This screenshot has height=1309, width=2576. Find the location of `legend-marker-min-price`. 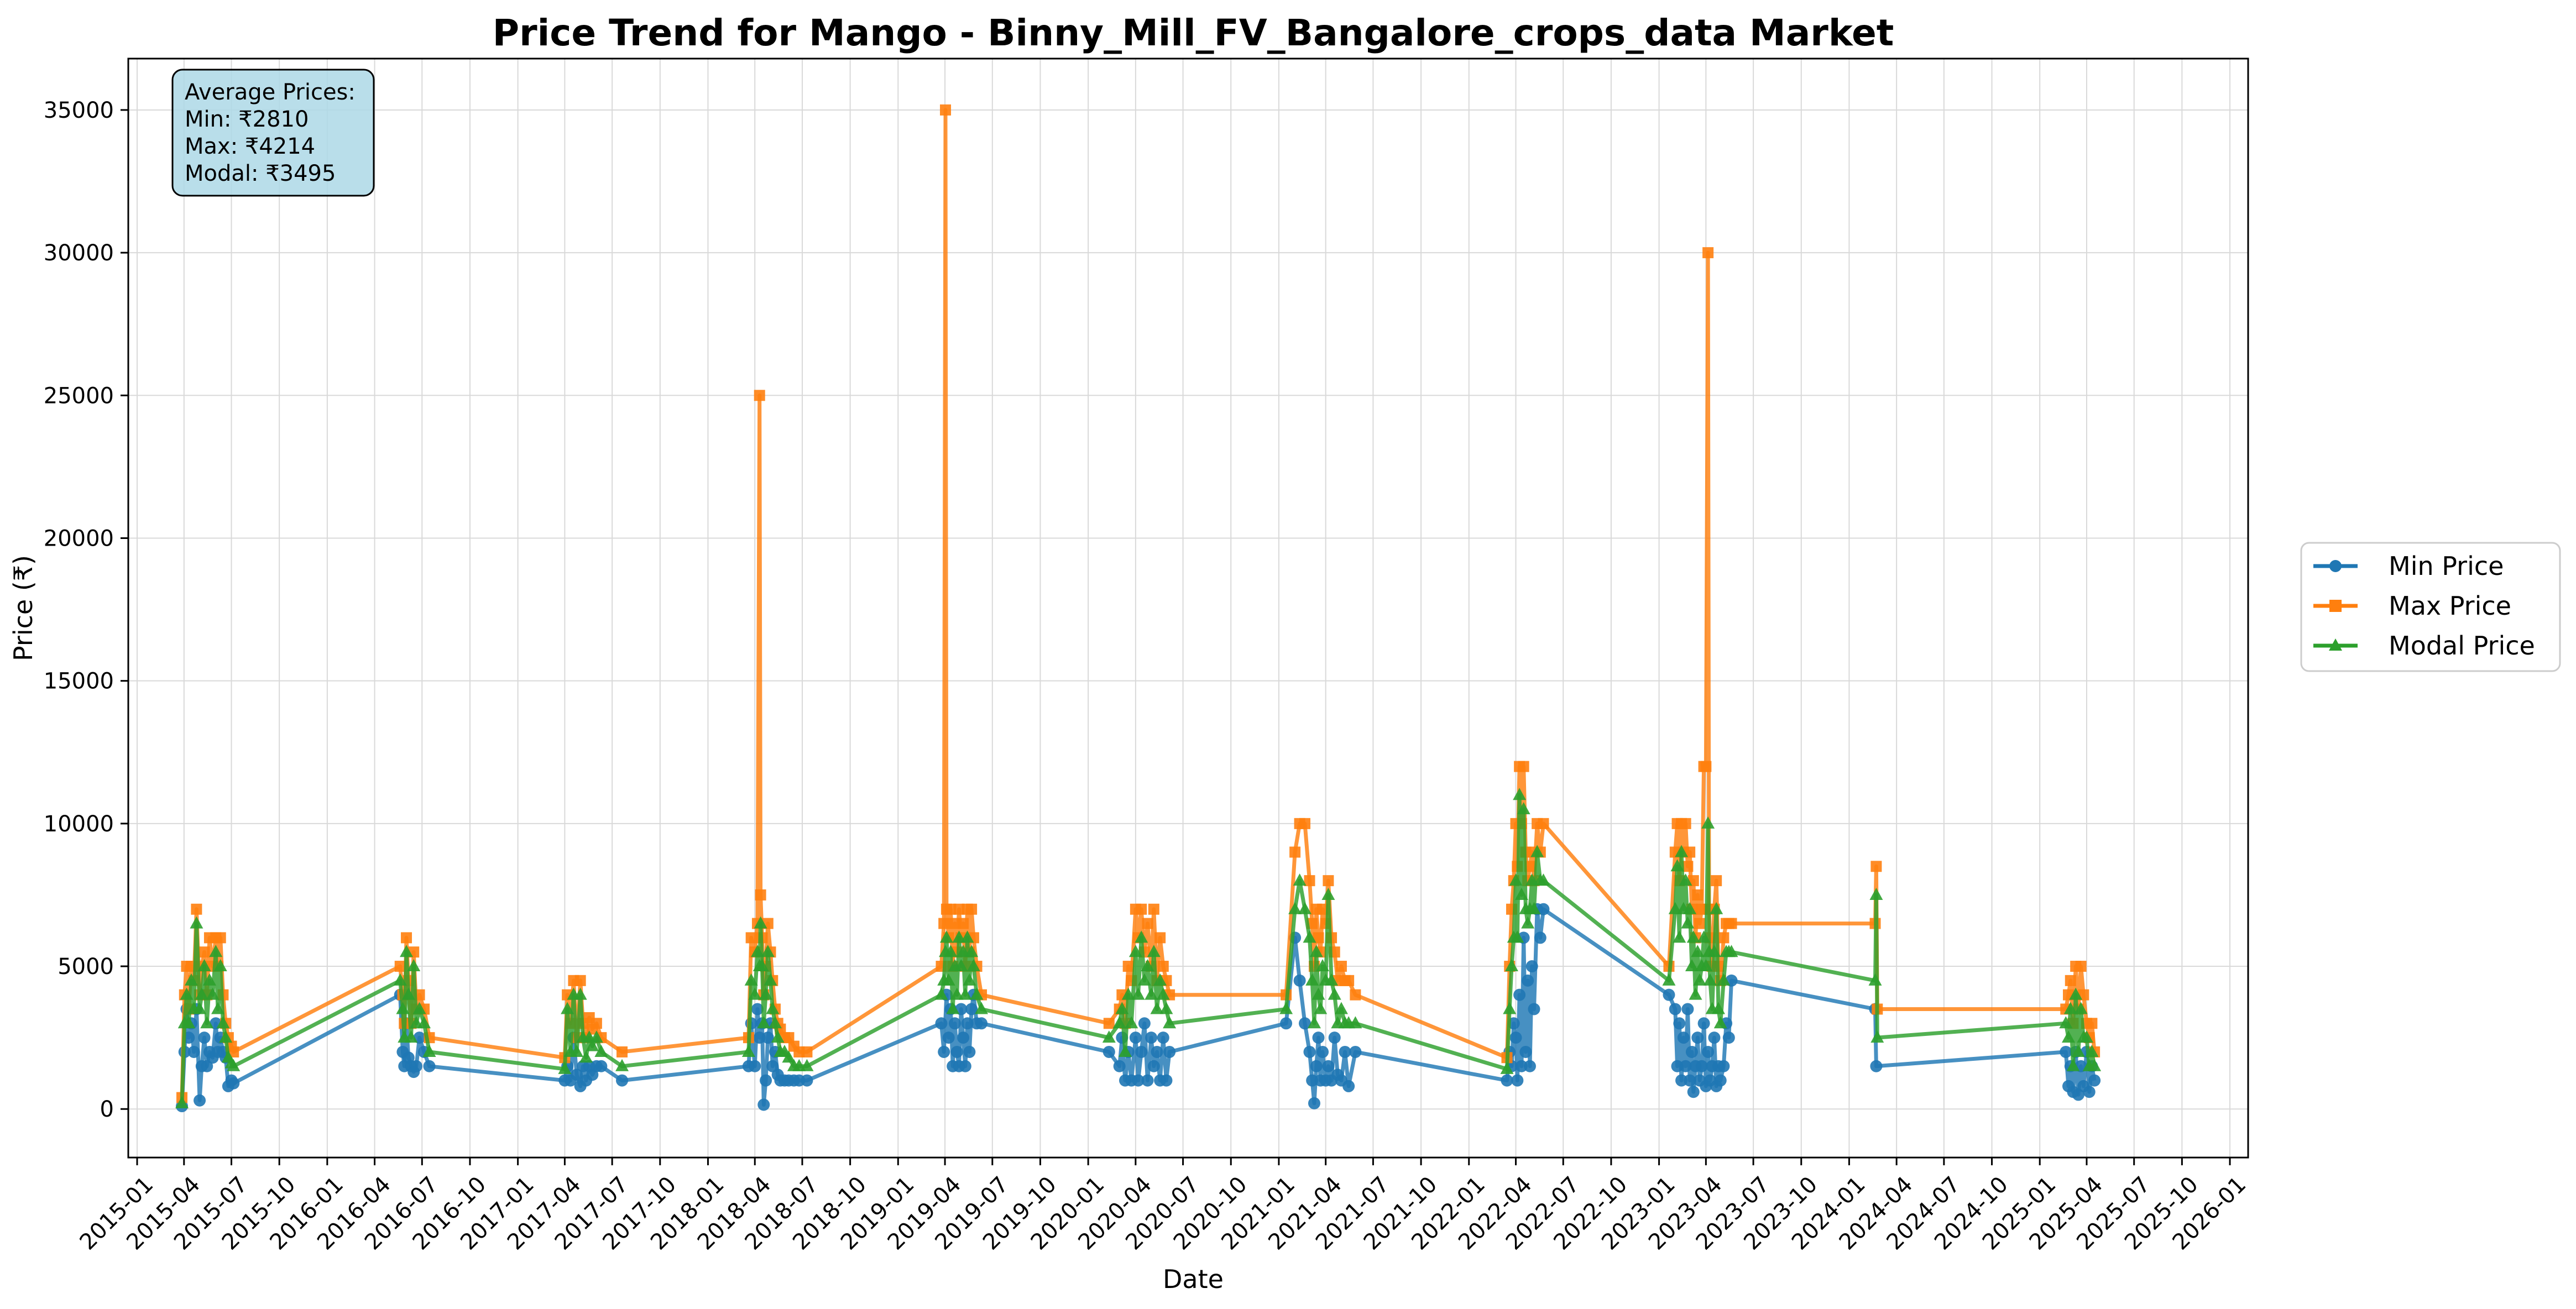

legend-marker-min-price is located at coordinates (2335, 566).